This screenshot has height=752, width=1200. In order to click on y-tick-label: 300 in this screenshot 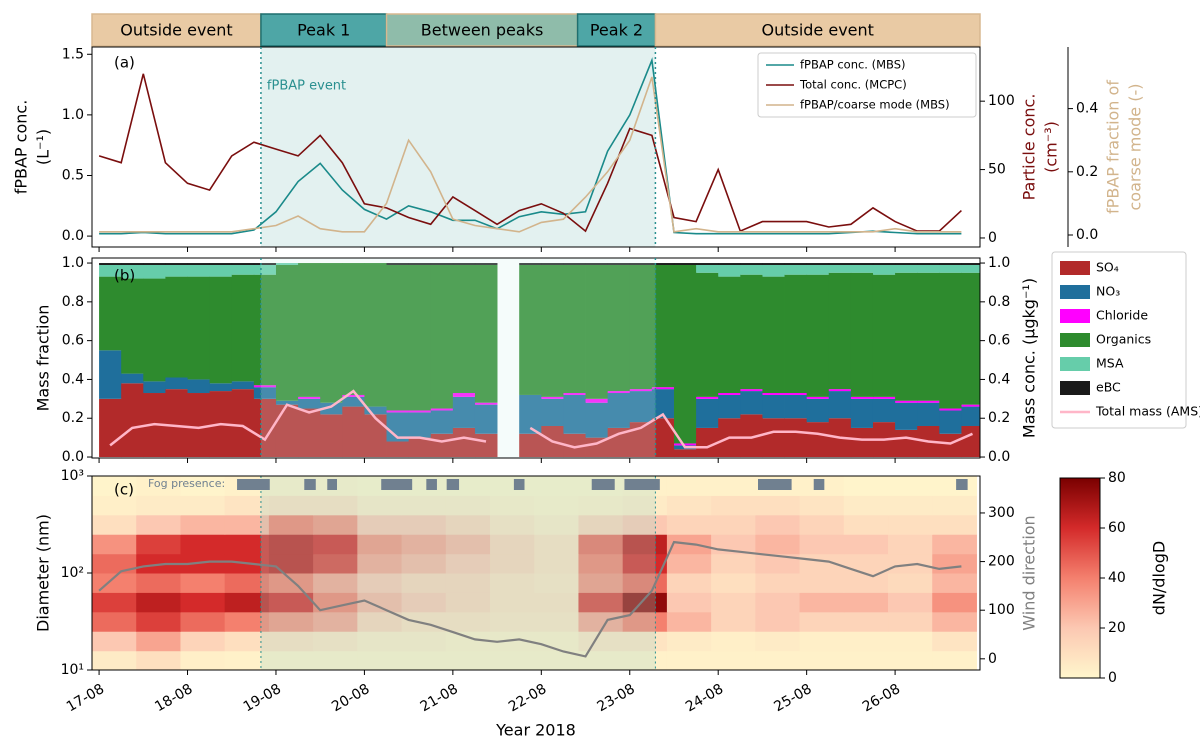, I will do `click(1001, 513)`.